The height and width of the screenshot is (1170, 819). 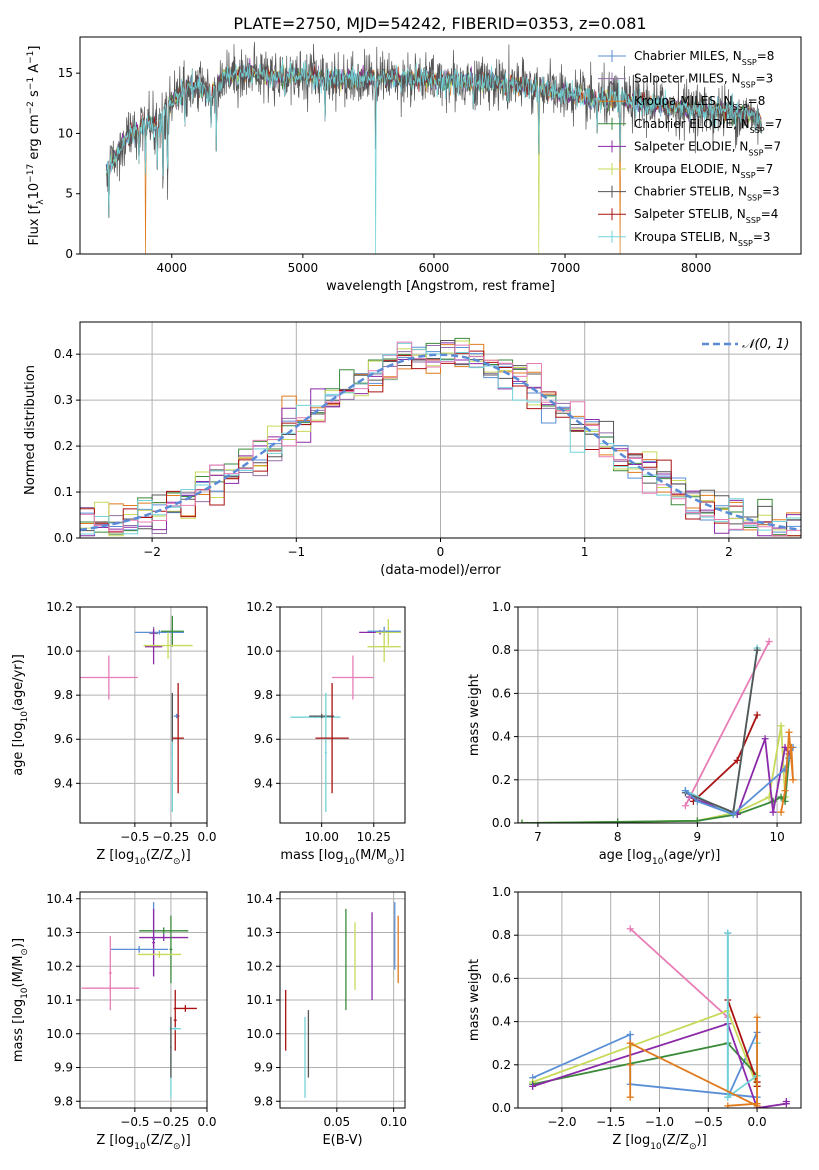 I want to click on y-tick-label: 1.0, so click(x=501, y=892).